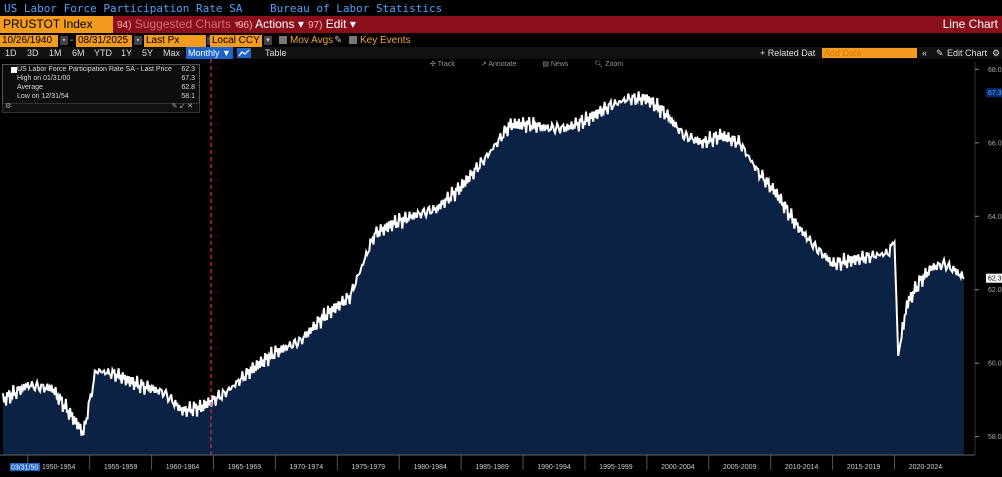 The image size is (1002, 477). What do you see at coordinates (740, 467) in the screenshot?
I see `x-tick-label: 2005-2009` at bounding box center [740, 467].